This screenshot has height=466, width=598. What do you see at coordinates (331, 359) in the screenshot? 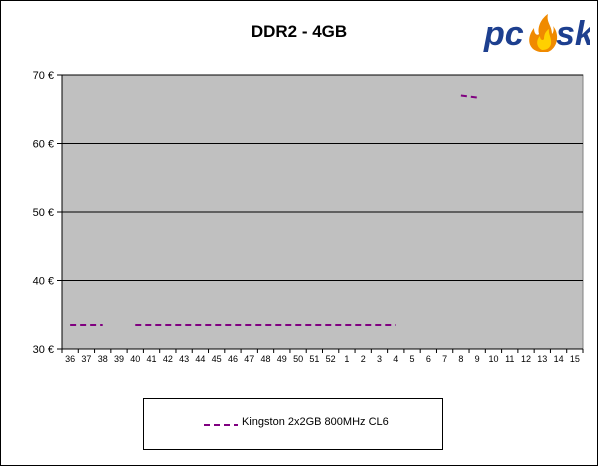
I see `x-tick-label: 52` at bounding box center [331, 359].